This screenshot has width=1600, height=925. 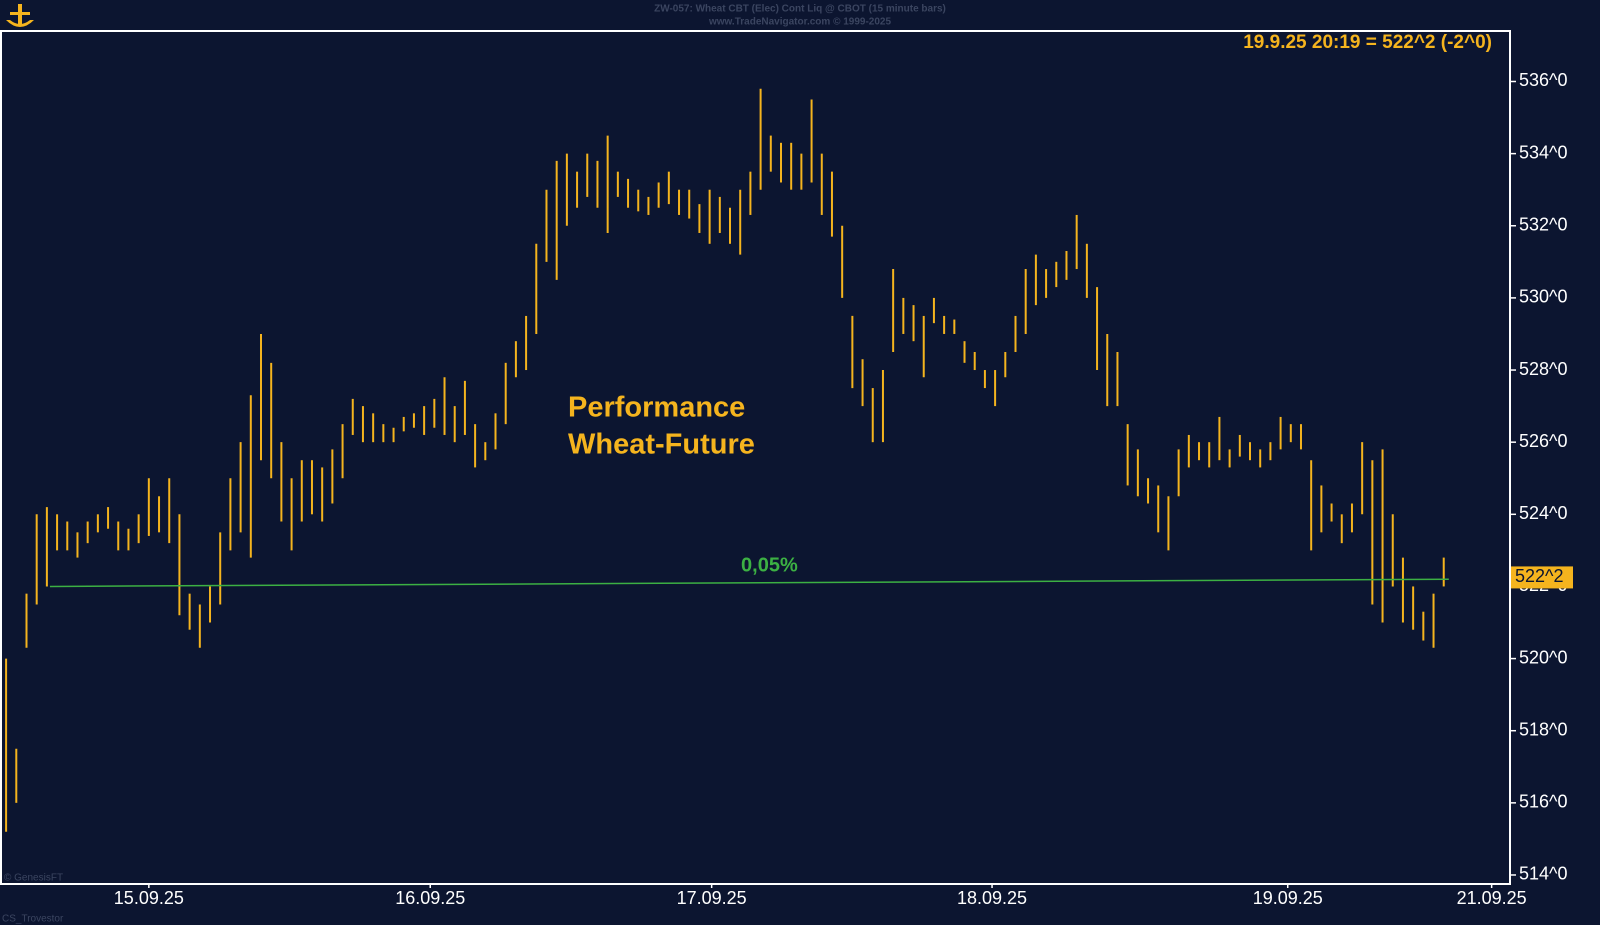 I want to click on footer: CS_Trovestor, so click(x=33, y=919).